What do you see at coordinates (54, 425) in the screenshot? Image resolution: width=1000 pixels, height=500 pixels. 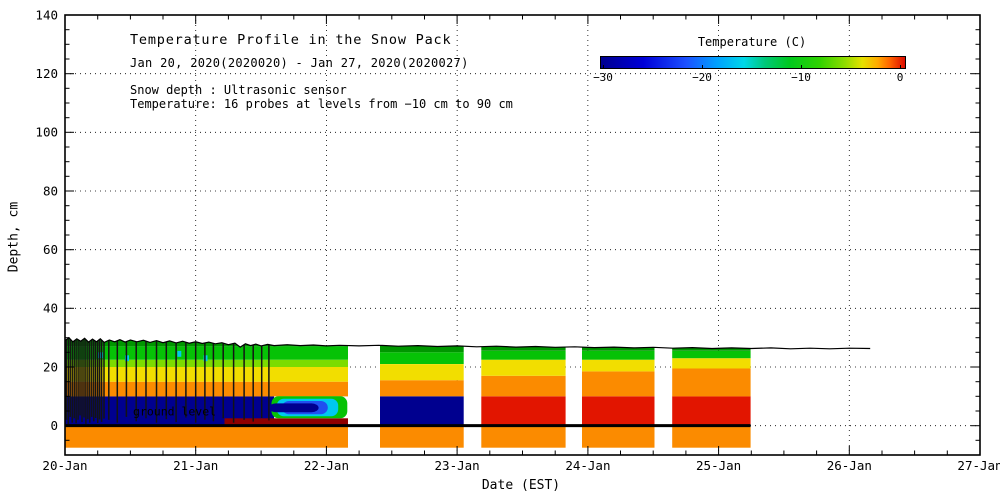 I see `svg-text: 0` at bounding box center [54, 425].